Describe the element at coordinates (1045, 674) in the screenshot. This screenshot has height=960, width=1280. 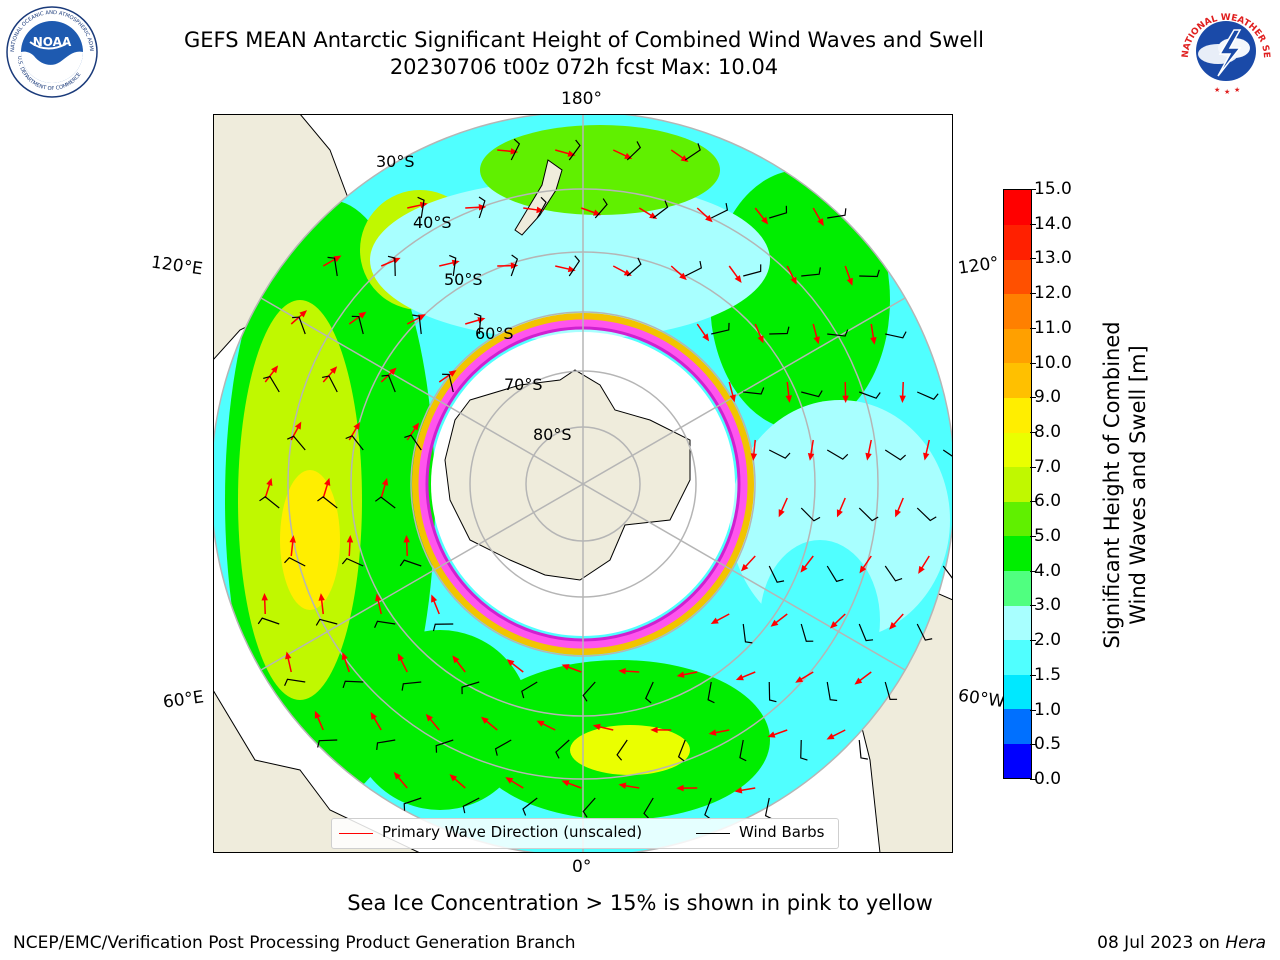
I see `colorbar-tick: 1.5` at that location.